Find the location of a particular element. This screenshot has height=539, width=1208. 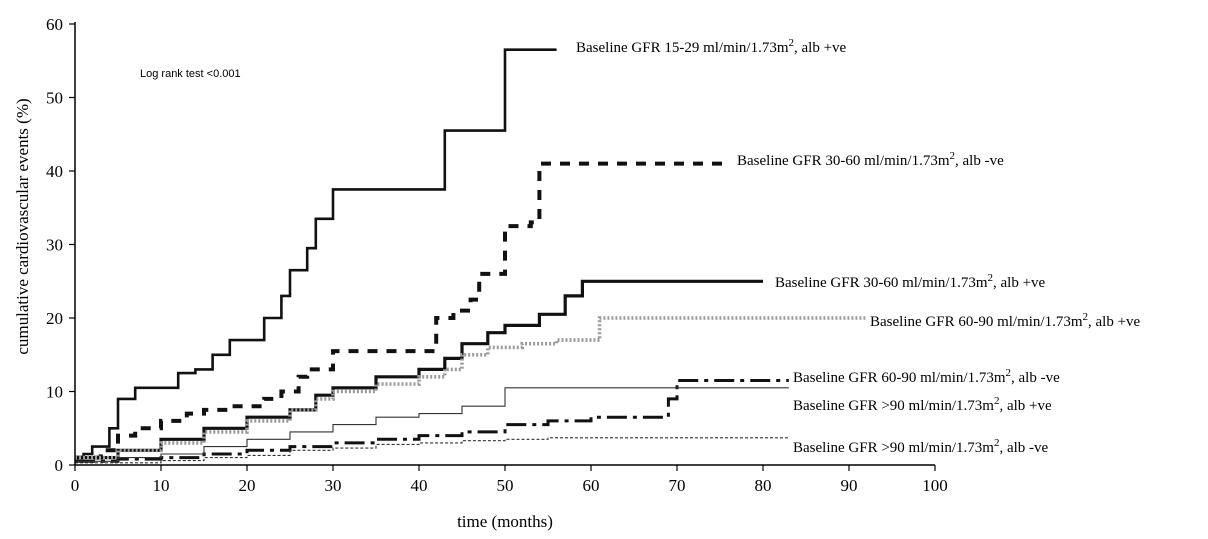

series-label-6: Baseline GFR >90 ml/min/1.73m2, alb +ve is located at coordinates (922, 404).